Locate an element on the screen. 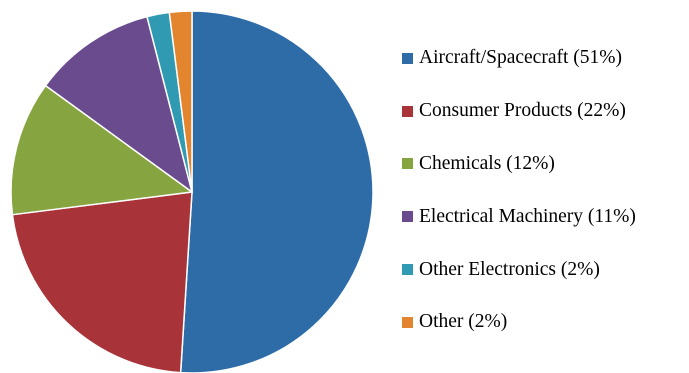 The width and height of the screenshot is (689, 373). legend-label-consumer-products: Consumer Products (22%) is located at coordinates (522, 111).